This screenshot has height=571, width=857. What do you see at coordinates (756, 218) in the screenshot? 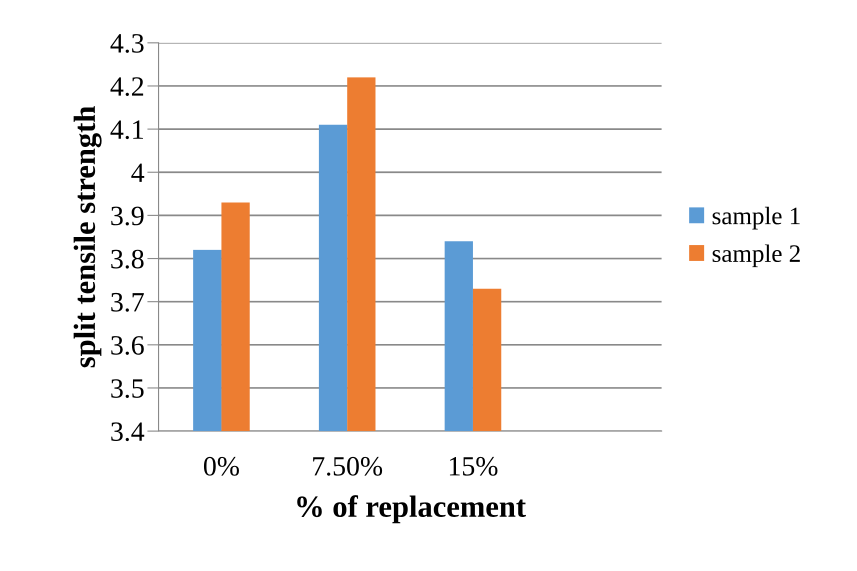
I see `legend-label: sample 1` at bounding box center [756, 218].